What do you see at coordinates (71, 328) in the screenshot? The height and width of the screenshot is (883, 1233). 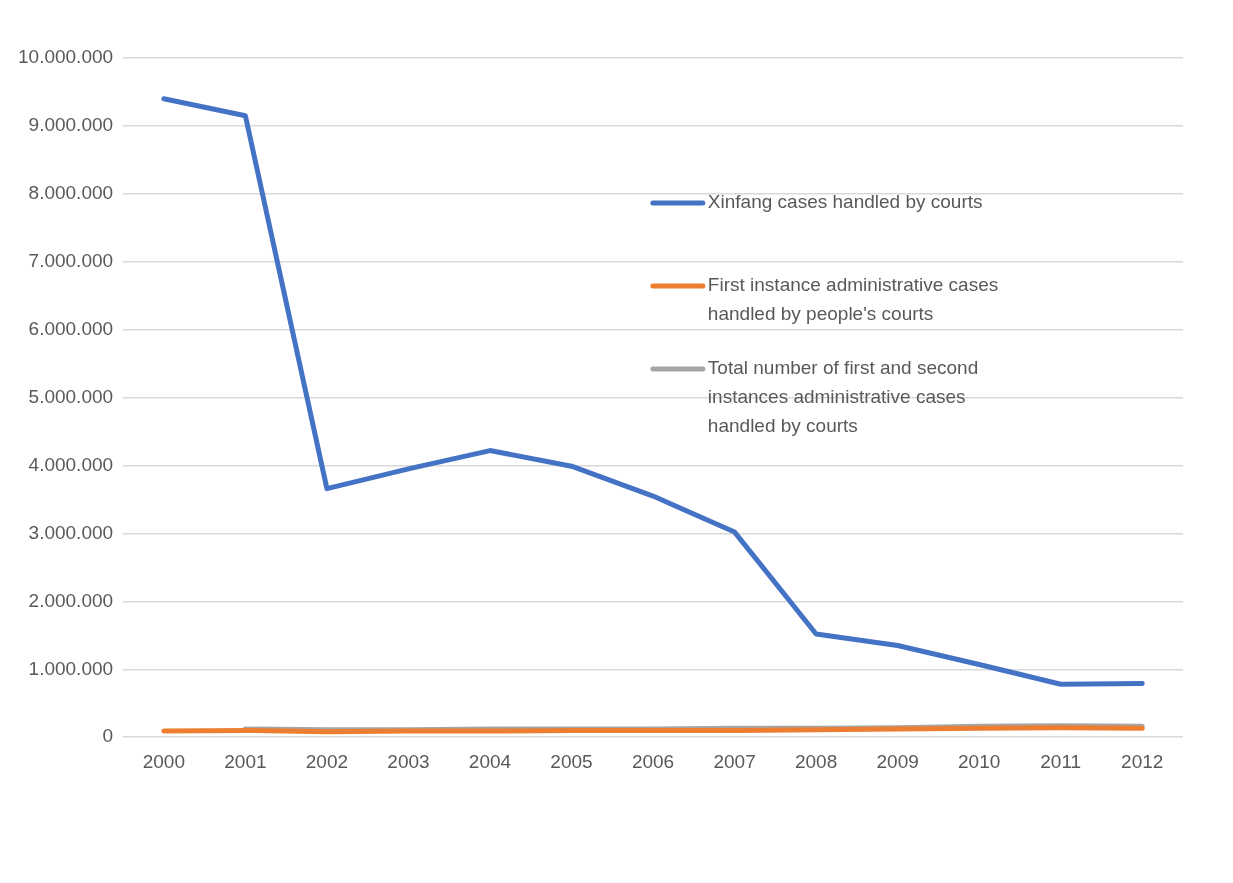 I see `y-tick-label: 6.000.000` at bounding box center [71, 328].